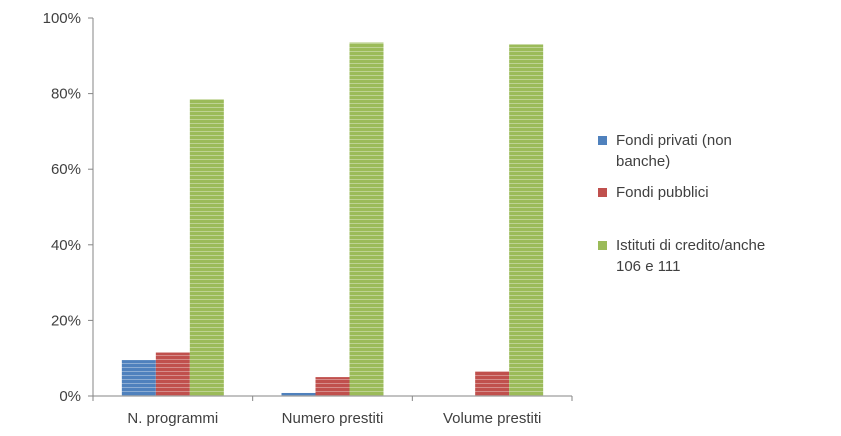 This screenshot has width=841, height=436. Describe the element at coordinates (674, 151) in the screenshot. I see `legend-label: Fondi privati (non banche)` at that location.